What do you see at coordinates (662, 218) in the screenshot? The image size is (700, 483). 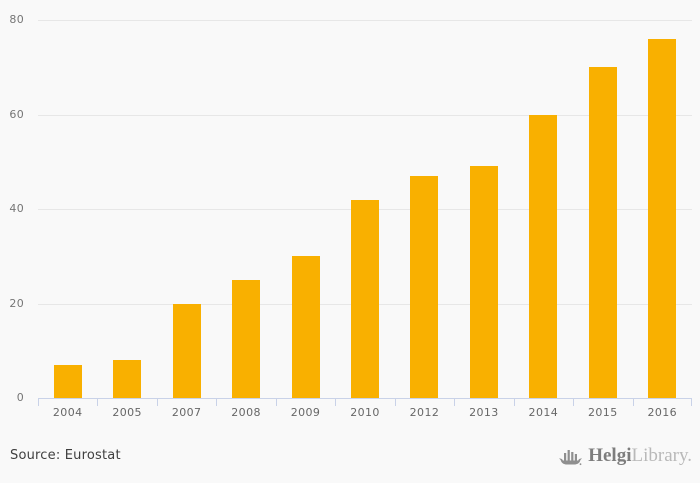 I see `bar-2016` at bounding box center [662, 218].